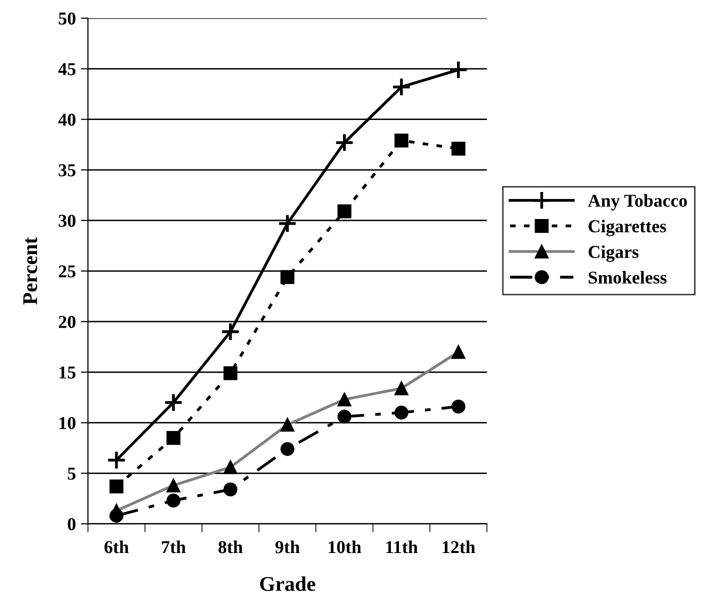 Image resolution: width=715 pixels, height=607 pixels. What do you see at coordinates (67, 18) in the screenshot?
I see `y-tick-label: 50` at bounding box center [67, 18].